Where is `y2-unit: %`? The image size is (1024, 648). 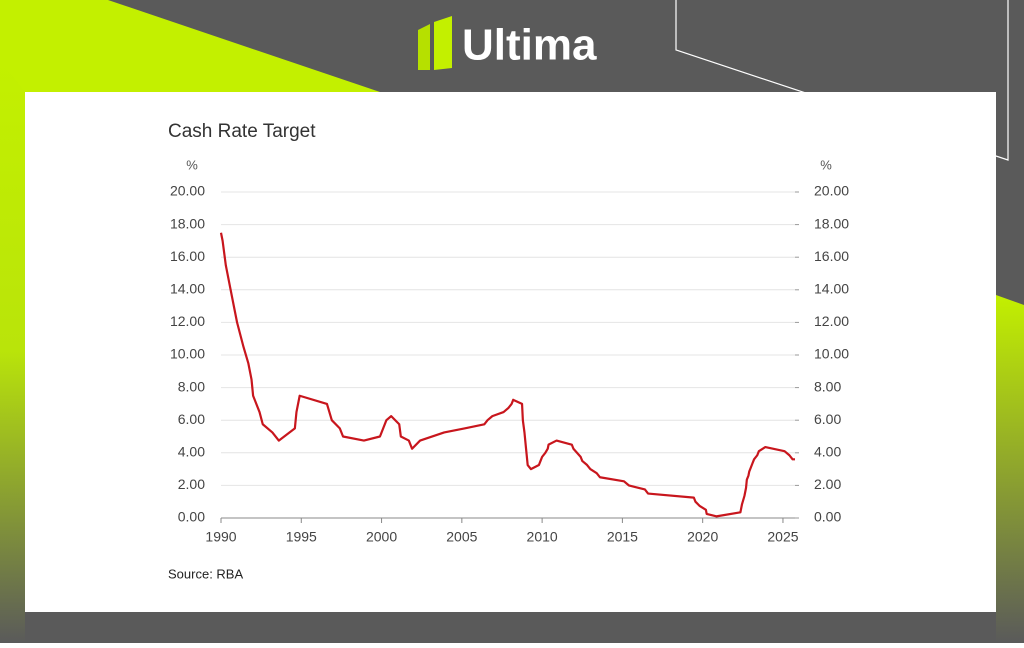
y2-unit: % is located at coordinates (826, 164).